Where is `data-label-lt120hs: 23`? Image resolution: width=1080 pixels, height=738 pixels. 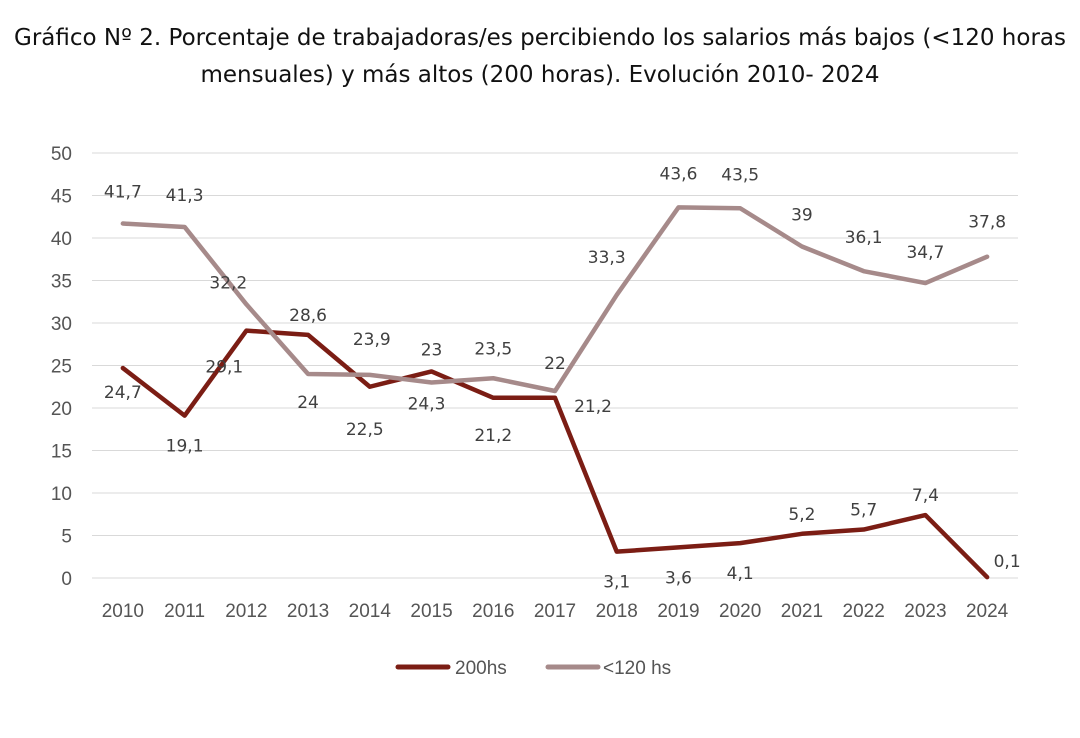 data-label-lt120hs: 23 is located at coordinates (432, 351).